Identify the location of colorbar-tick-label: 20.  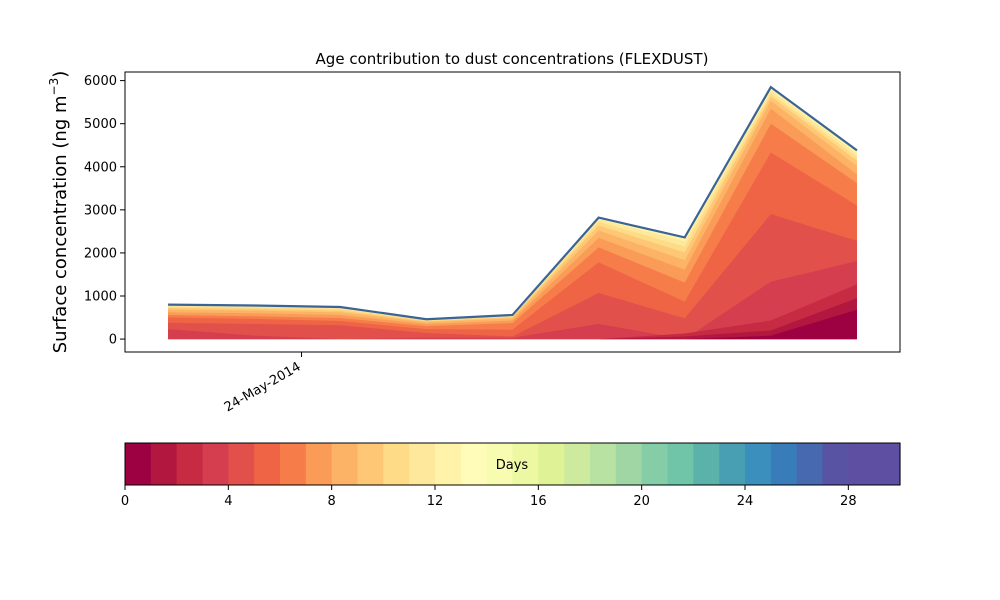
(641, 501).